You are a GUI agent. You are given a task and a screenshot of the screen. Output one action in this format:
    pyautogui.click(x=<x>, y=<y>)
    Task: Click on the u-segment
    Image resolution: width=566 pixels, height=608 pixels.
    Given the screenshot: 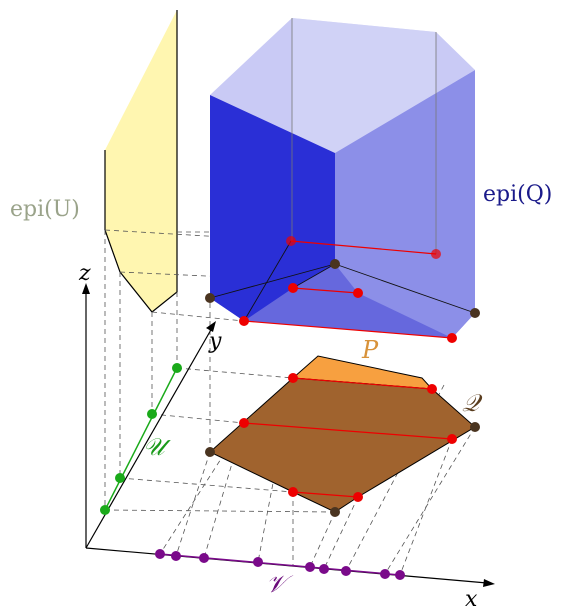 What is the action you would take?
    pyautogui.click(x=141, y=439)
    